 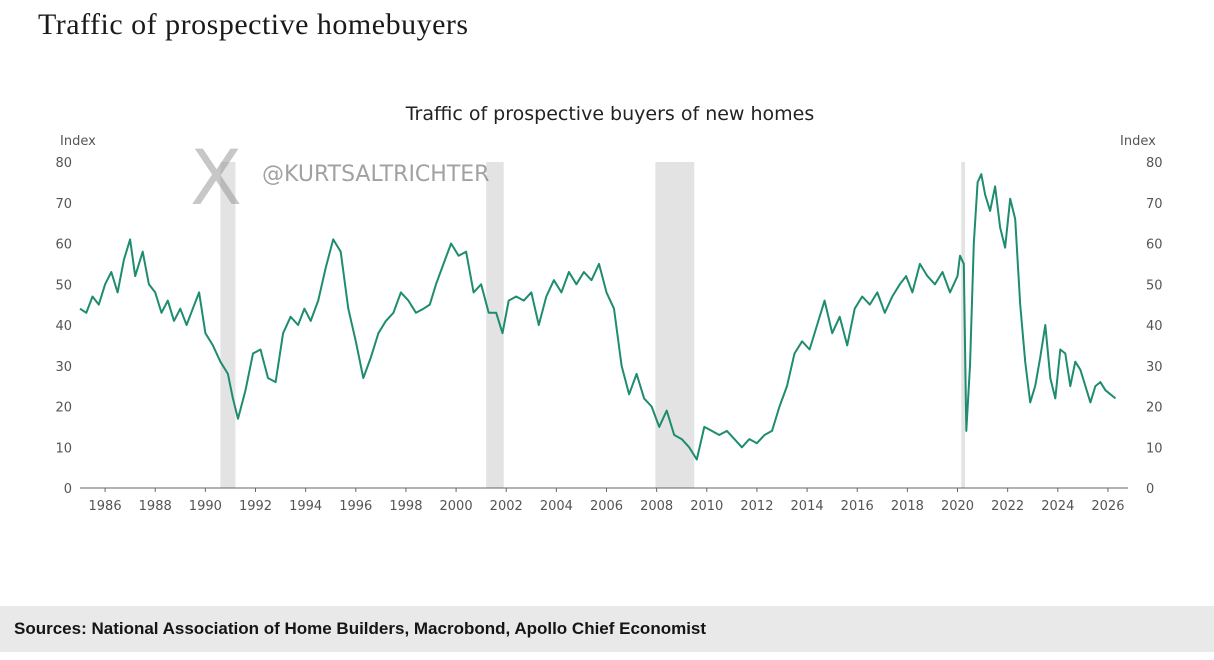 What do you see at coordinates (706, 506) in the screenshot?
I see `x-tick-2010: 2010` at bounding box center [706, 506].